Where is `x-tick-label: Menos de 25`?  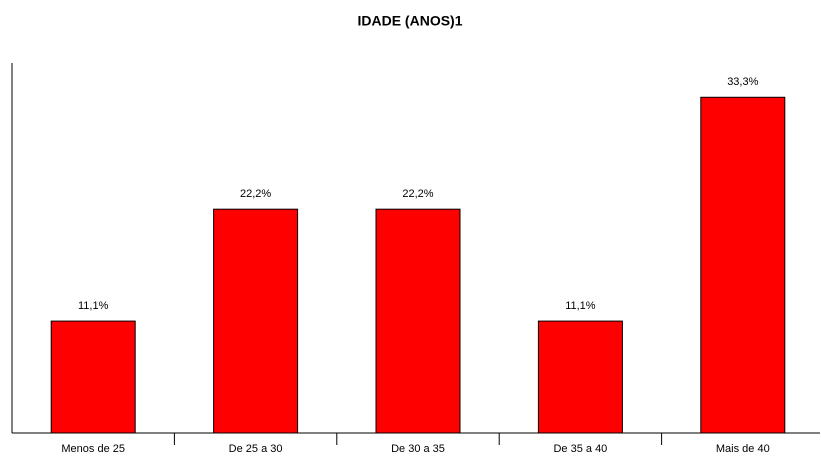 x-tick-label: Menos de 25 is located at coordinates (93, 449).